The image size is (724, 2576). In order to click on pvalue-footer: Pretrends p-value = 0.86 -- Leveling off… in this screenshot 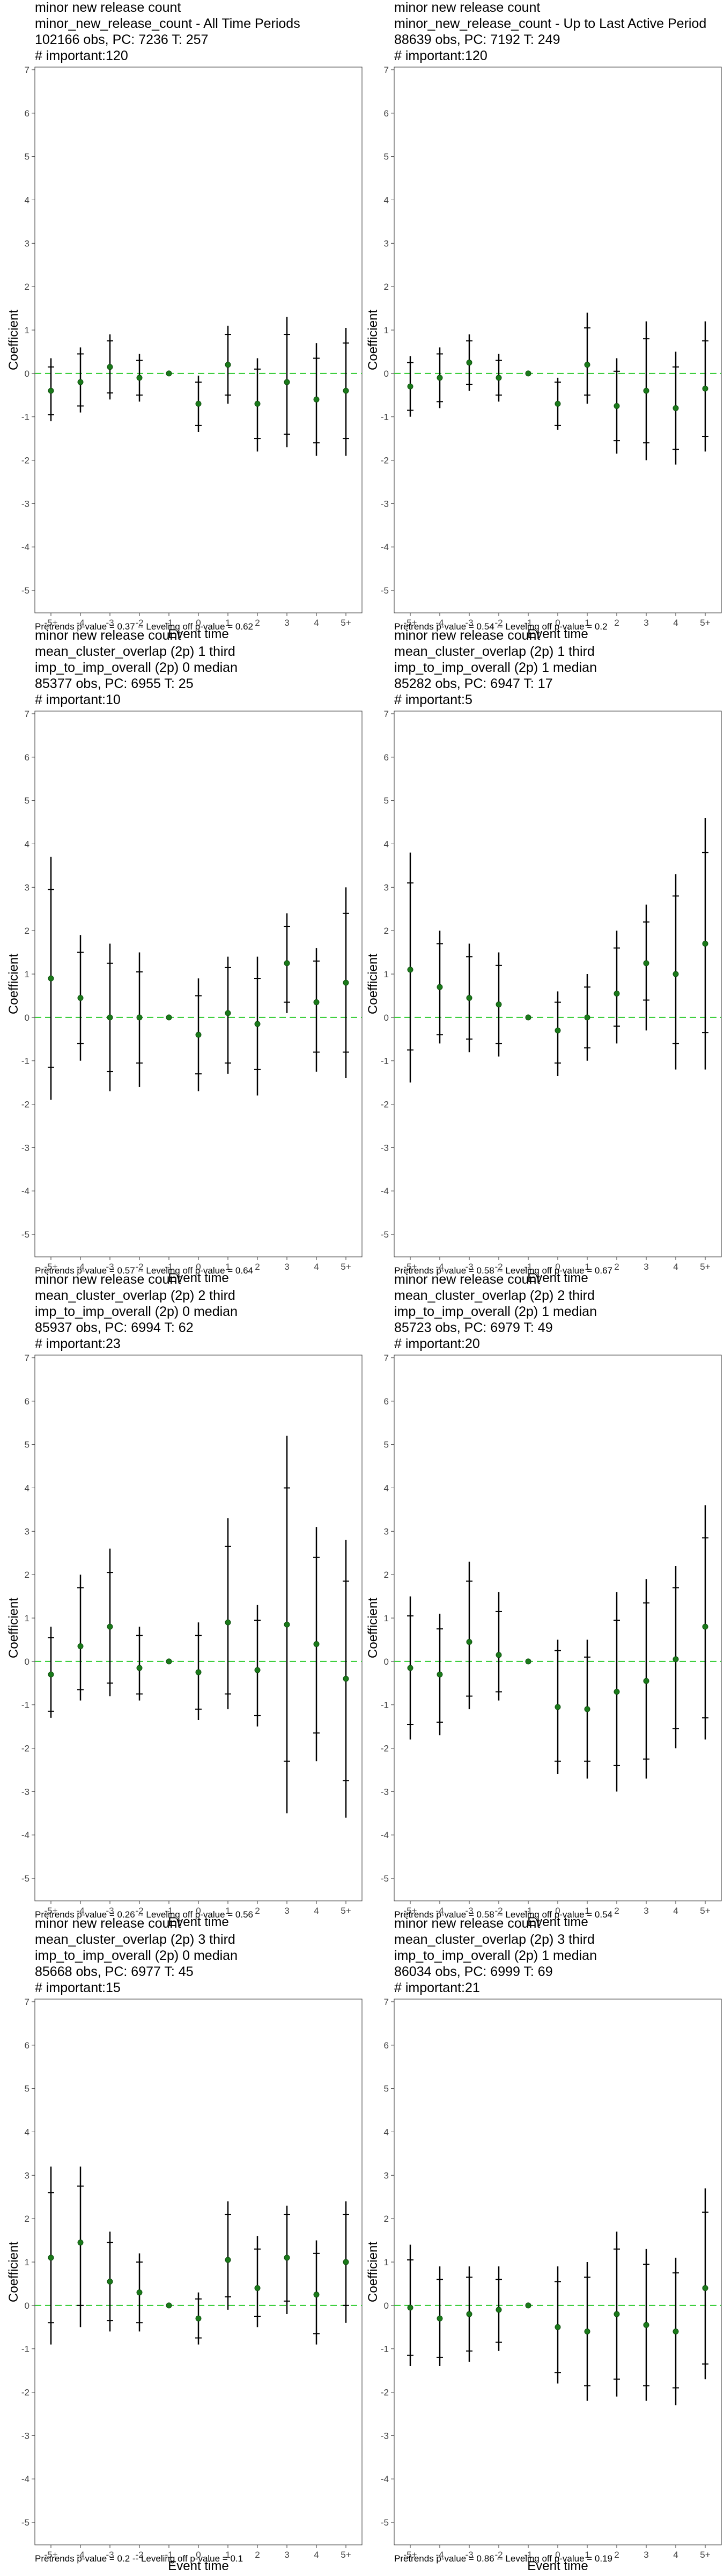, I will do `click(503, 2558)`.